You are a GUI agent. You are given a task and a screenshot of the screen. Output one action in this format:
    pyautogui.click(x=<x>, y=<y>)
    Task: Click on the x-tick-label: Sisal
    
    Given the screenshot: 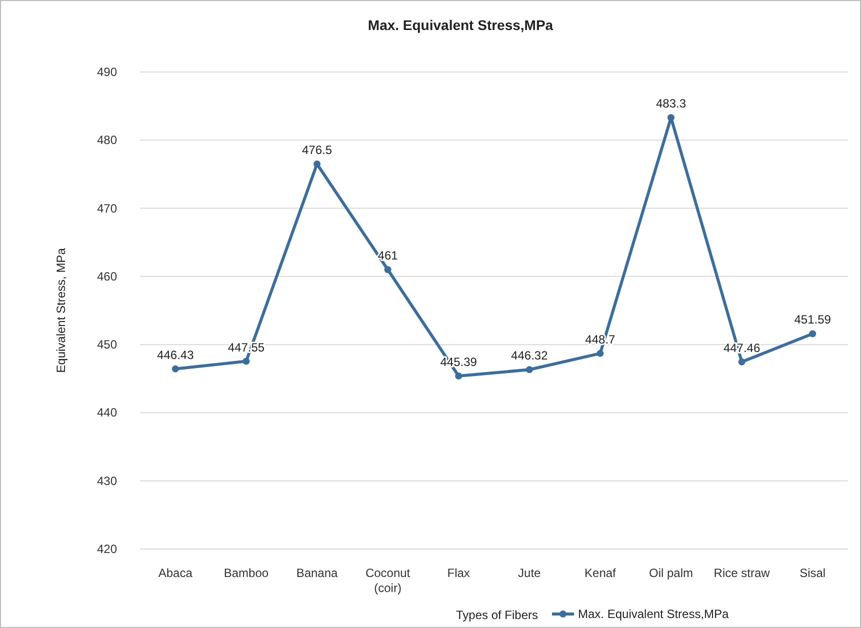 What is the action you would take?
    pyautogui.click(x=813, y=573)
    